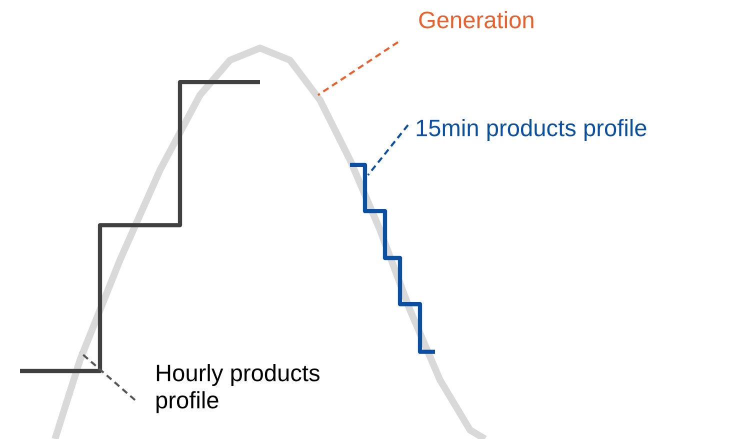 This screenshot has height=439, width=753. What do you see at coordinates (531, 130) in the screenshot?
I see `annotation: 15min products profile` at bounding box center [531, 130].